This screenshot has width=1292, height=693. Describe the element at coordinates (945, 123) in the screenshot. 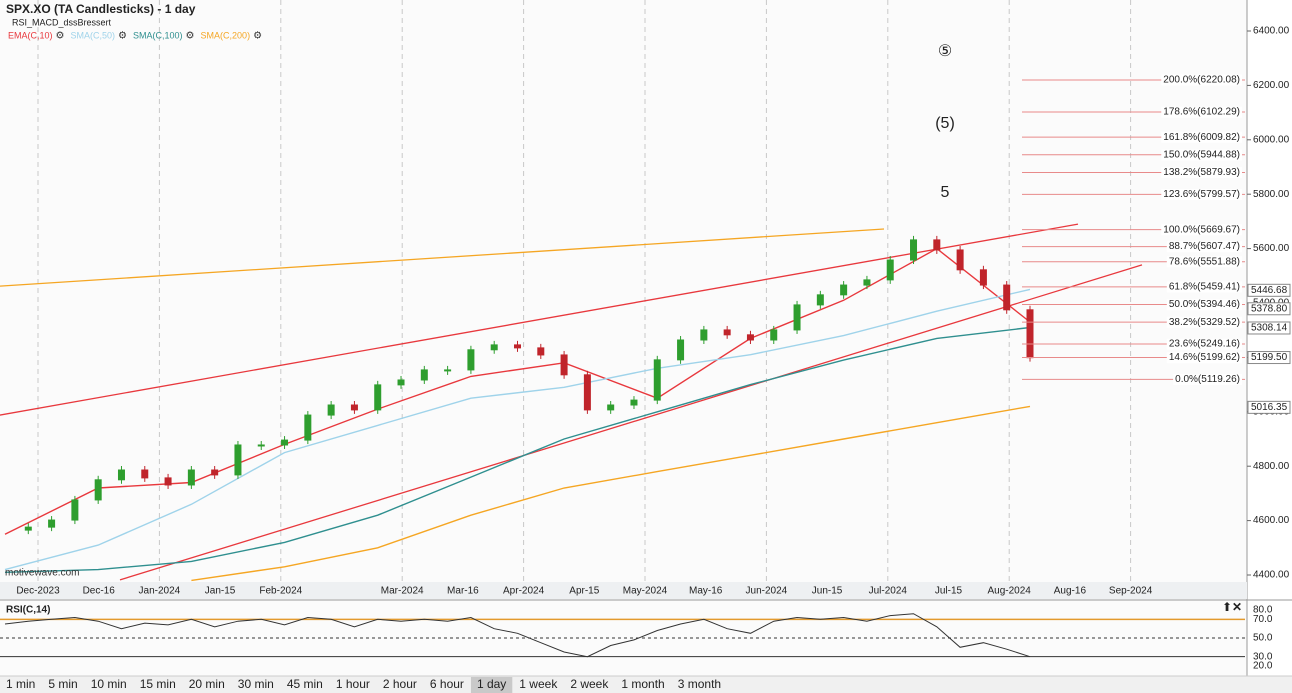

I see `wave-label: (5)` at that location.